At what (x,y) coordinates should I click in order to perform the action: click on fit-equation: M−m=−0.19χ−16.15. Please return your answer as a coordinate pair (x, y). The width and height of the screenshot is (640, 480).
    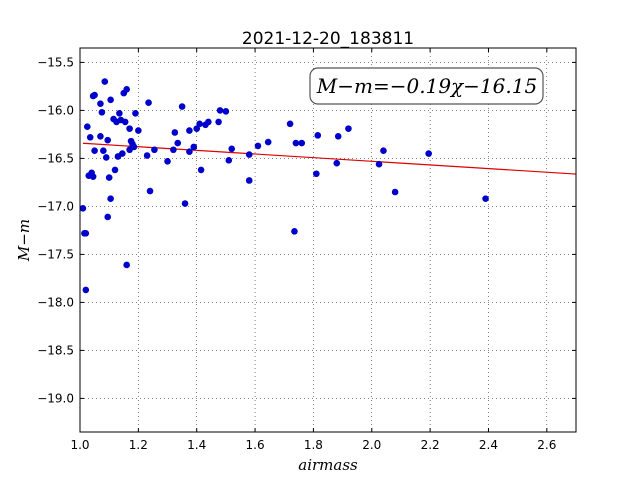
    Looking at the image, I should click on (426, 86).